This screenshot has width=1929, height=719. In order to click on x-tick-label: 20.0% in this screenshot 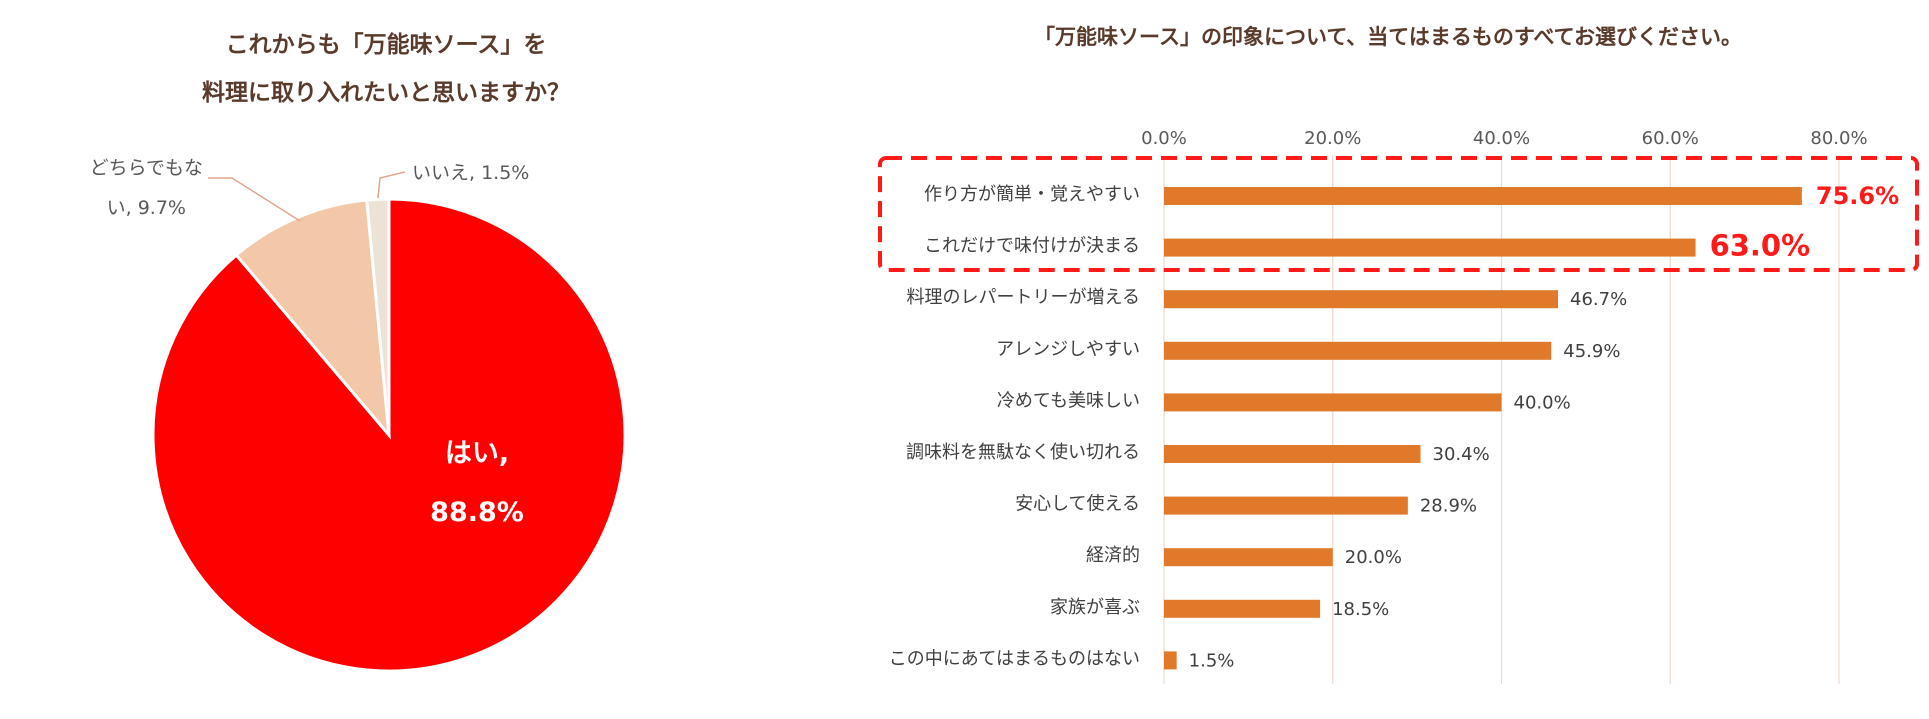, I will do `click(1332, 138)`.